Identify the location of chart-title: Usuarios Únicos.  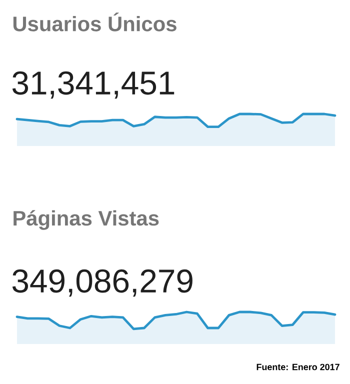
(94, 22).